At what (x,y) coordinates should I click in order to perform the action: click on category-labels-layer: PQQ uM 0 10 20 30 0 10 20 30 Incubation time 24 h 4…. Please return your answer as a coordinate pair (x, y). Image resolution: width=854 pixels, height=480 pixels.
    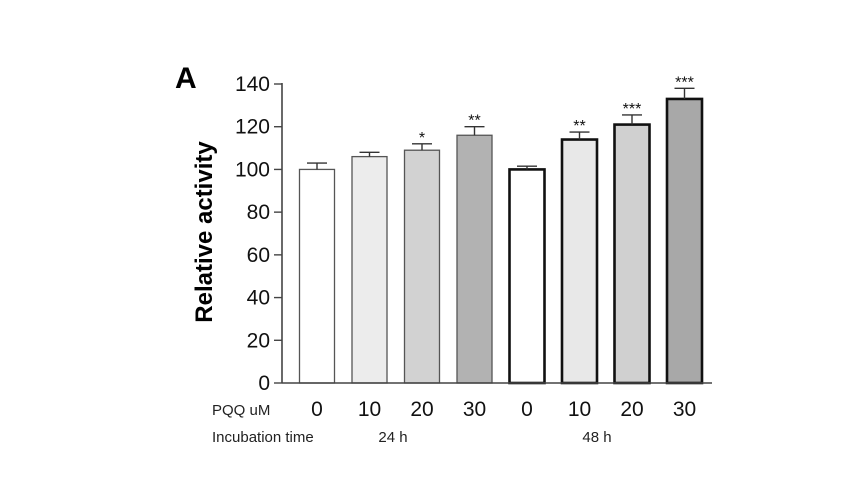
    Looking at the image, I should click on (454, 422).